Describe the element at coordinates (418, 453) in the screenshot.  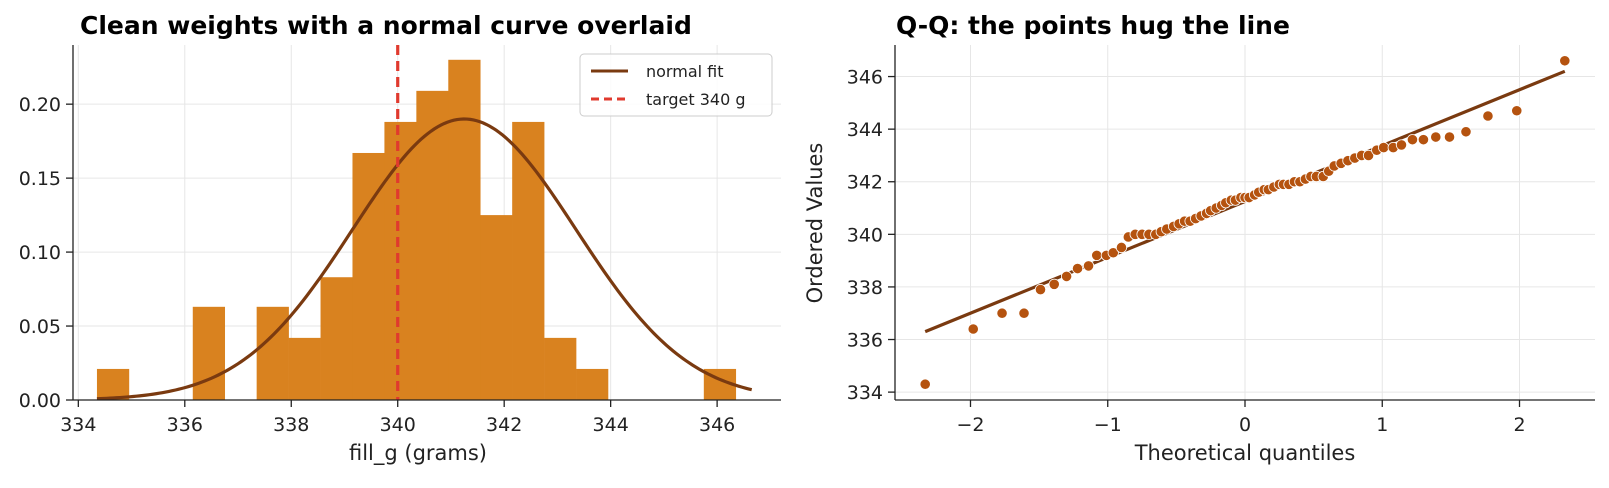
I see `histogram-x-label: fill_g (grams)` at that location.